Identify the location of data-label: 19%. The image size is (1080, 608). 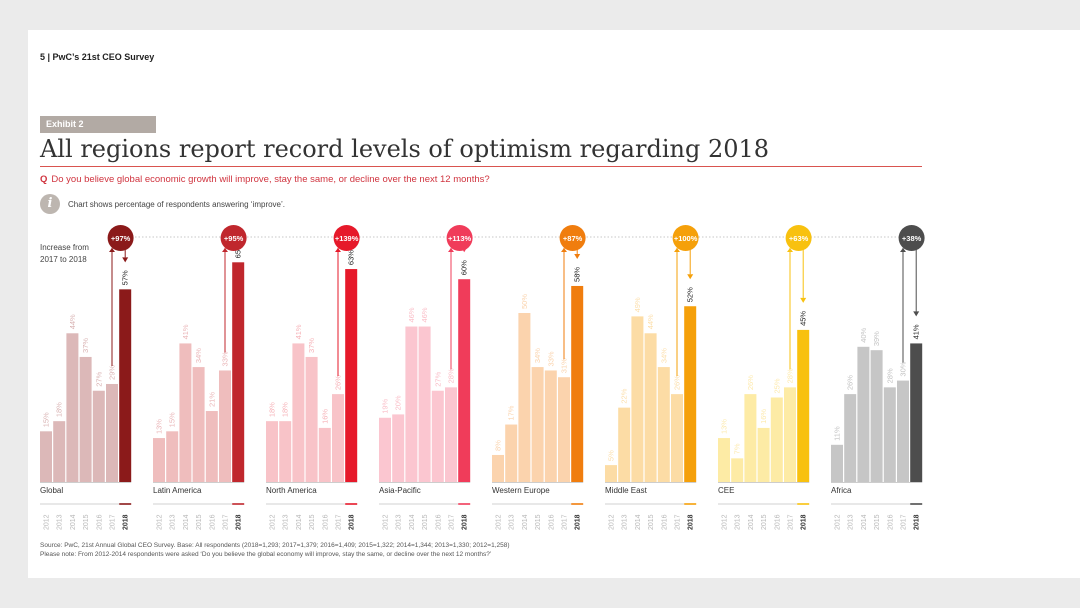
(385, 405).